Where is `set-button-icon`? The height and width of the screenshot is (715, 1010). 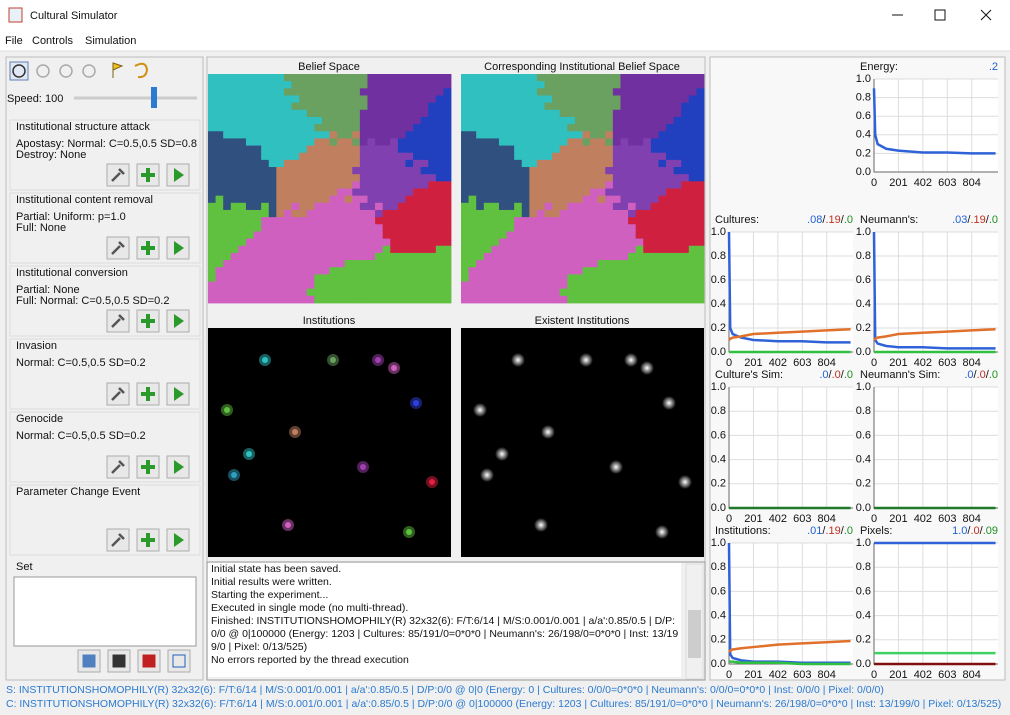 set-button-icon is located at coordinates (179, 661).